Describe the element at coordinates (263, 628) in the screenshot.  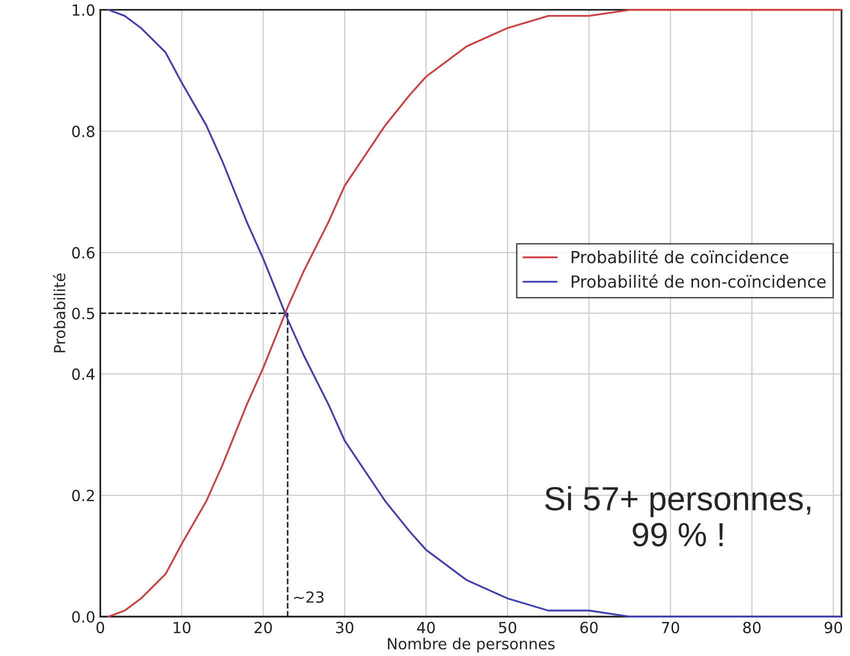
I see `x-tick-label: 20` at that location.